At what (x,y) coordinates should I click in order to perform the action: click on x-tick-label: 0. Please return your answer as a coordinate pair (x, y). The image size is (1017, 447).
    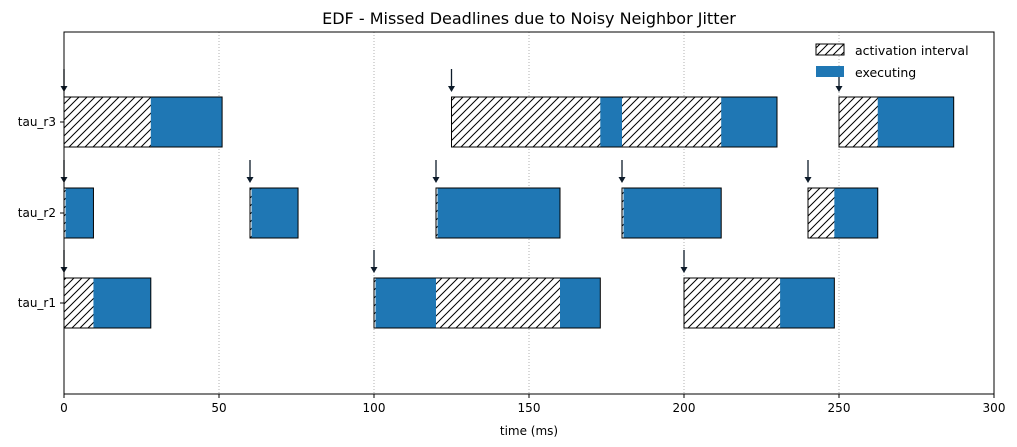
    Looking at the image, I should click on (64, 408).